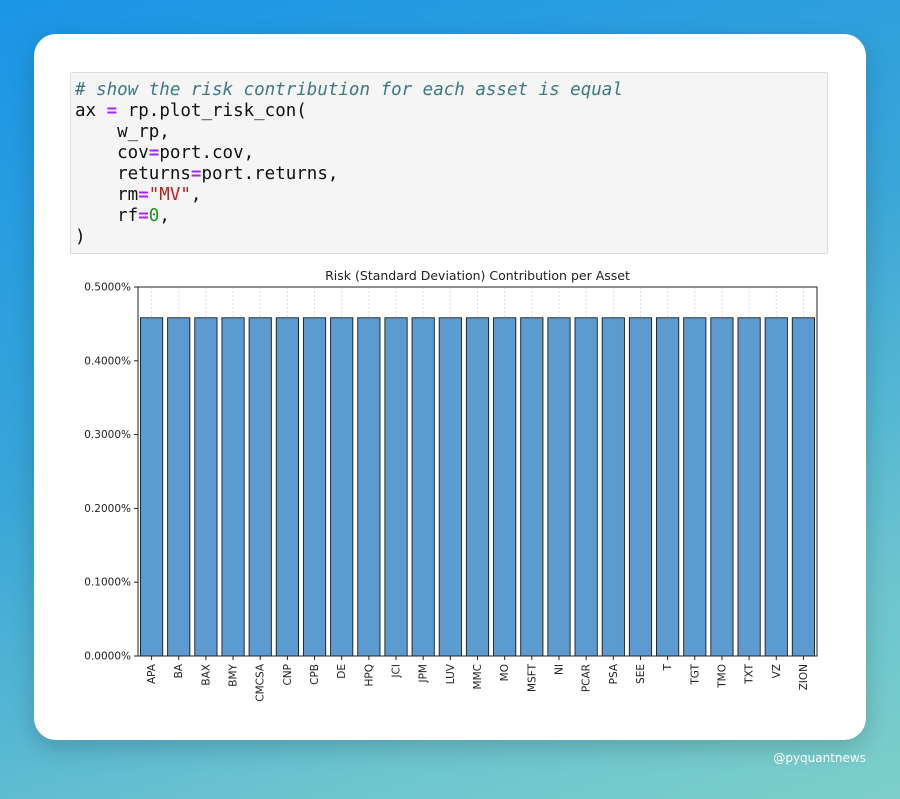 The image size is (900, 799). What do you see at coordinates (107, 195) in the screenshot?
I see `code-key-rm: rm` at bounding box center [107, 195].